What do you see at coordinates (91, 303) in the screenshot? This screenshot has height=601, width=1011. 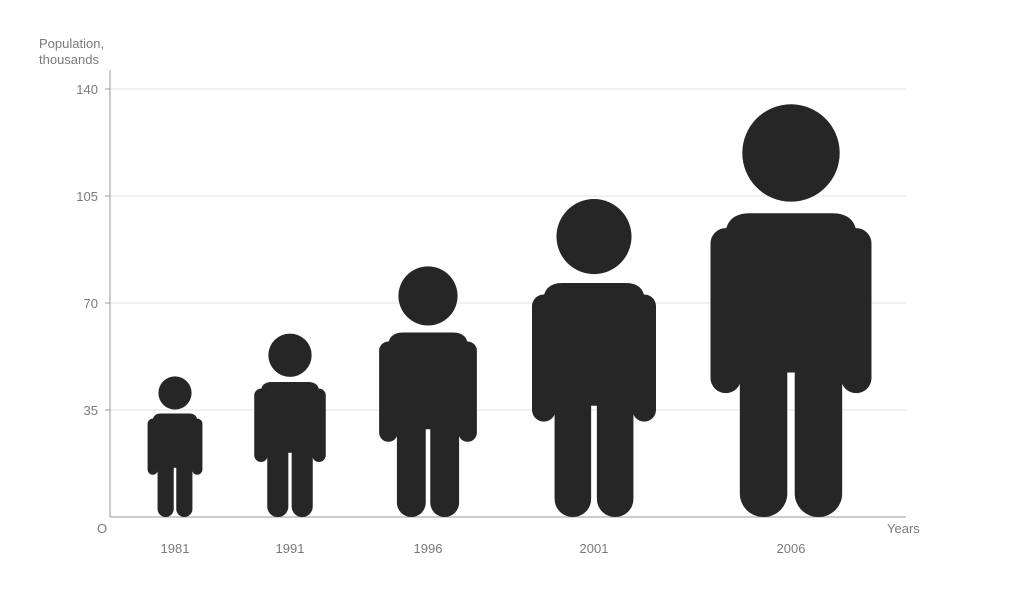 I see `y-tick-label: 70` at bounding box center [91, 303].